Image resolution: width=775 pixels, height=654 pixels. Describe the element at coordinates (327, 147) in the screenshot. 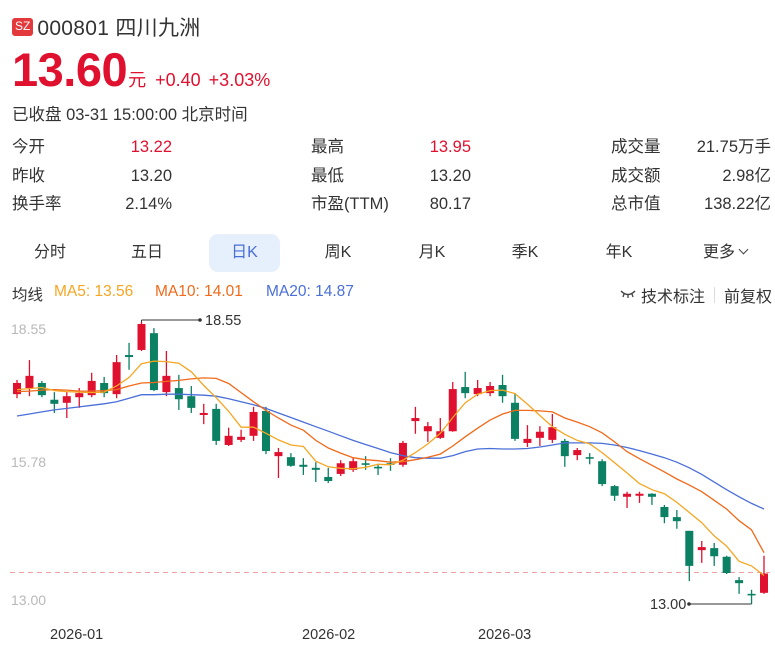

I see `stat-label: 最高` at that location.